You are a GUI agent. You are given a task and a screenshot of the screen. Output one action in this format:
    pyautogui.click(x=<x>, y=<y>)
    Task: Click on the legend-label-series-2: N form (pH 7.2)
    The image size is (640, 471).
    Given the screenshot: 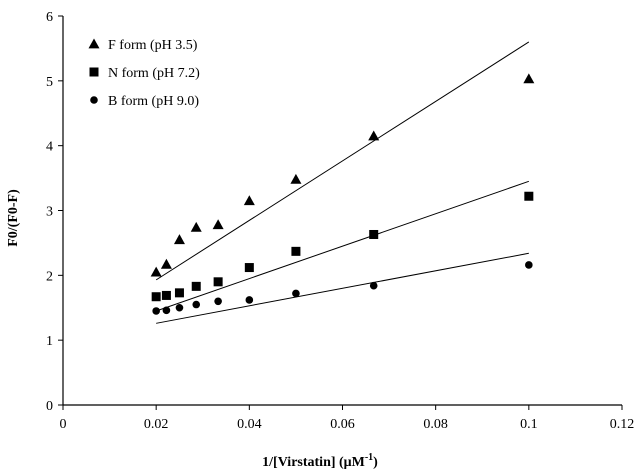 What is the action you would take?
    pyautogui.click(x=154, y=73)
    